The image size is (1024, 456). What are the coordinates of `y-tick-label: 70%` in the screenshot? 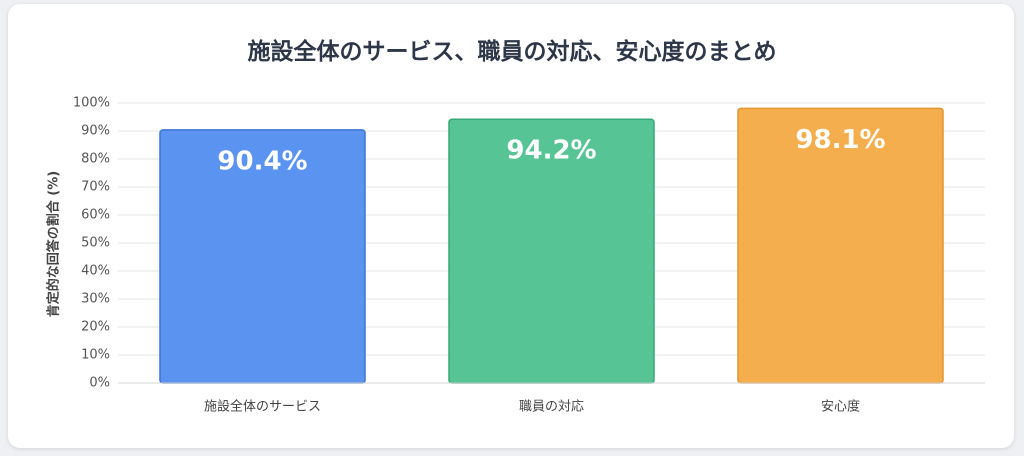 It's located at (95, 187).